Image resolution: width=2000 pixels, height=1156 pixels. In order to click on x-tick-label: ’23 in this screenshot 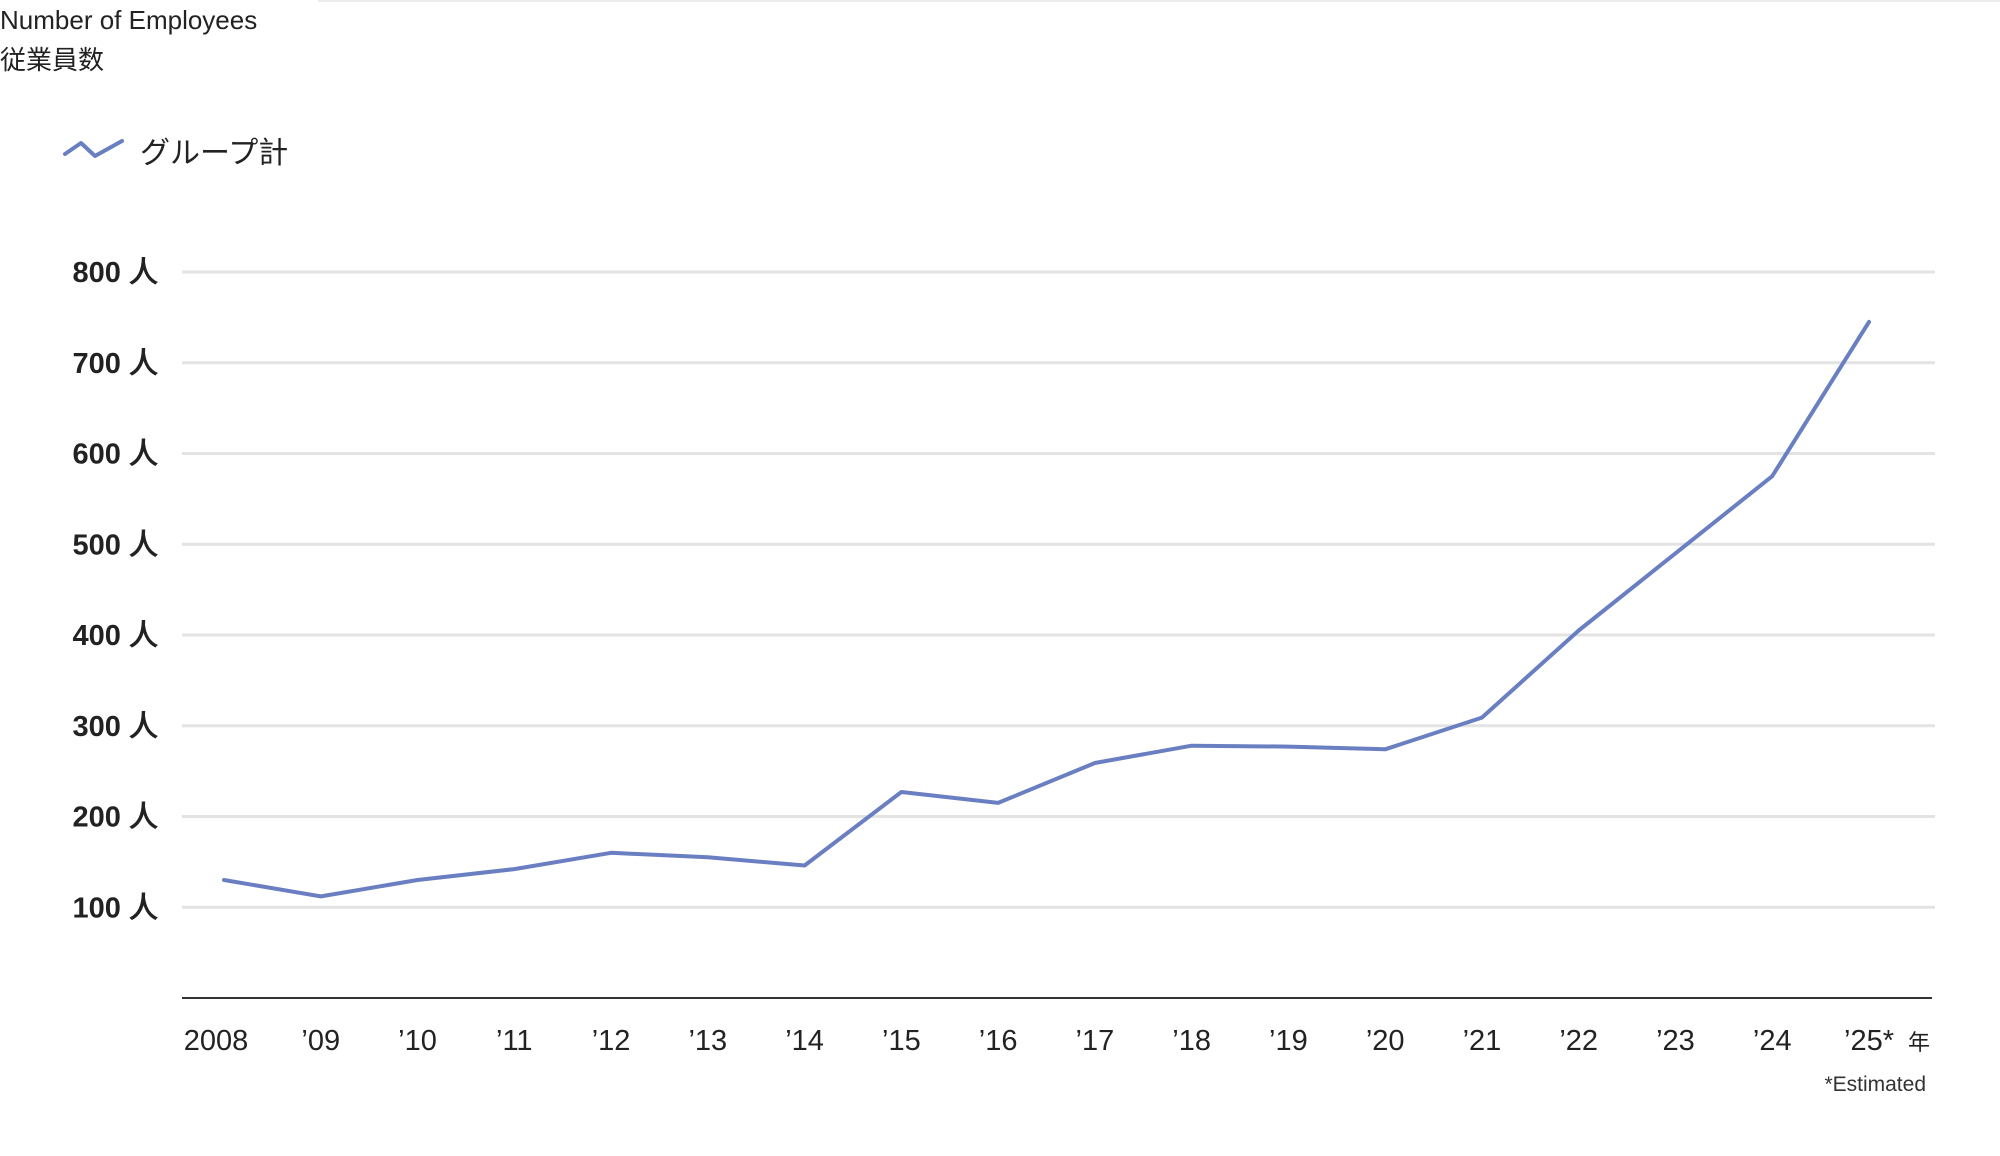, I will do `click(1675, 1041)`.